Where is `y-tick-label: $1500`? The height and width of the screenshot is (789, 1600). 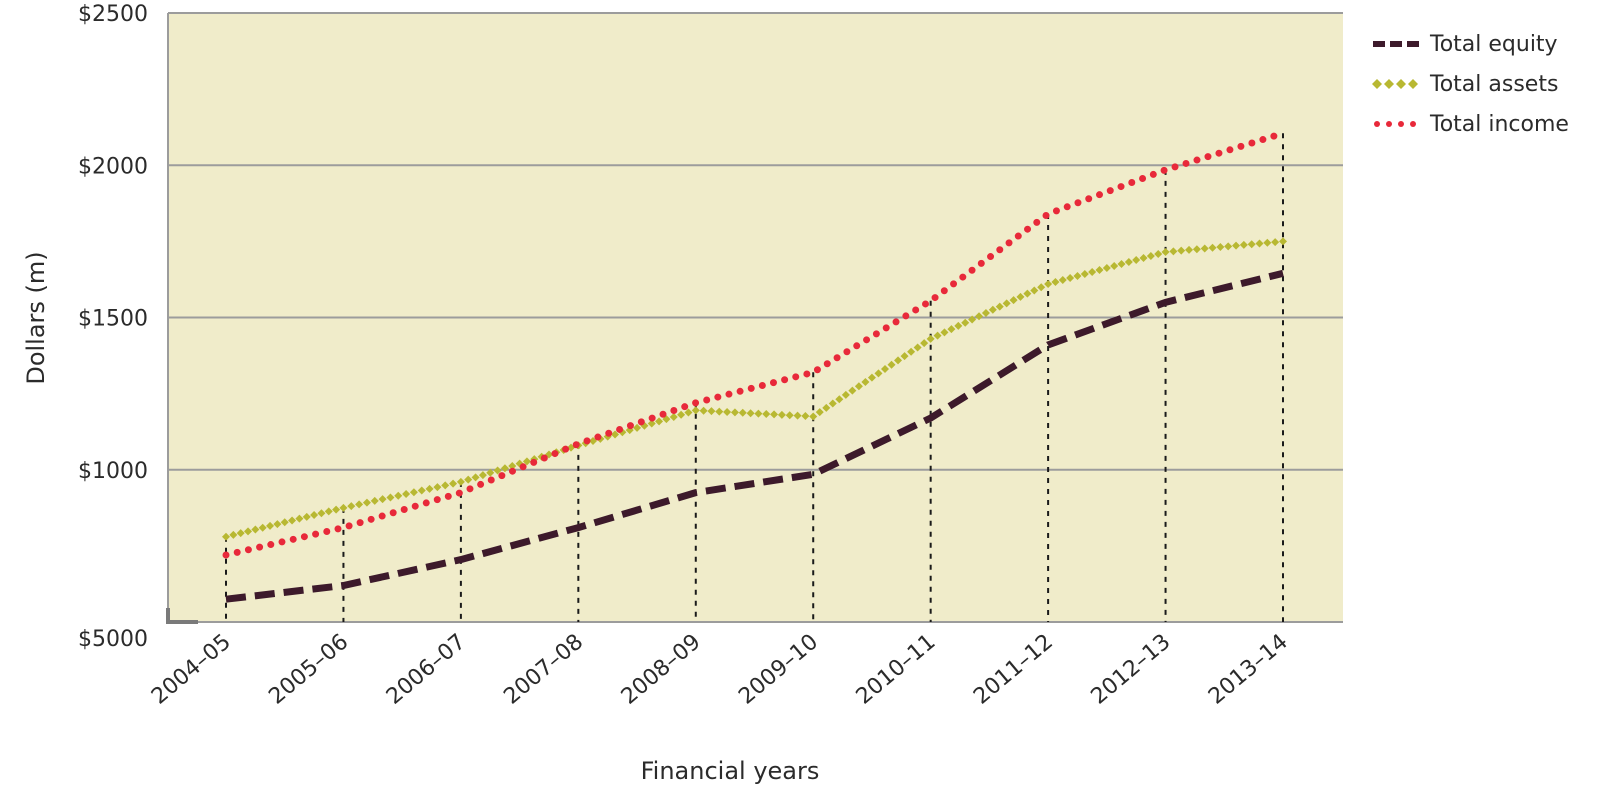 y-tick-label: $1500 is located at coordinates (113, 319).